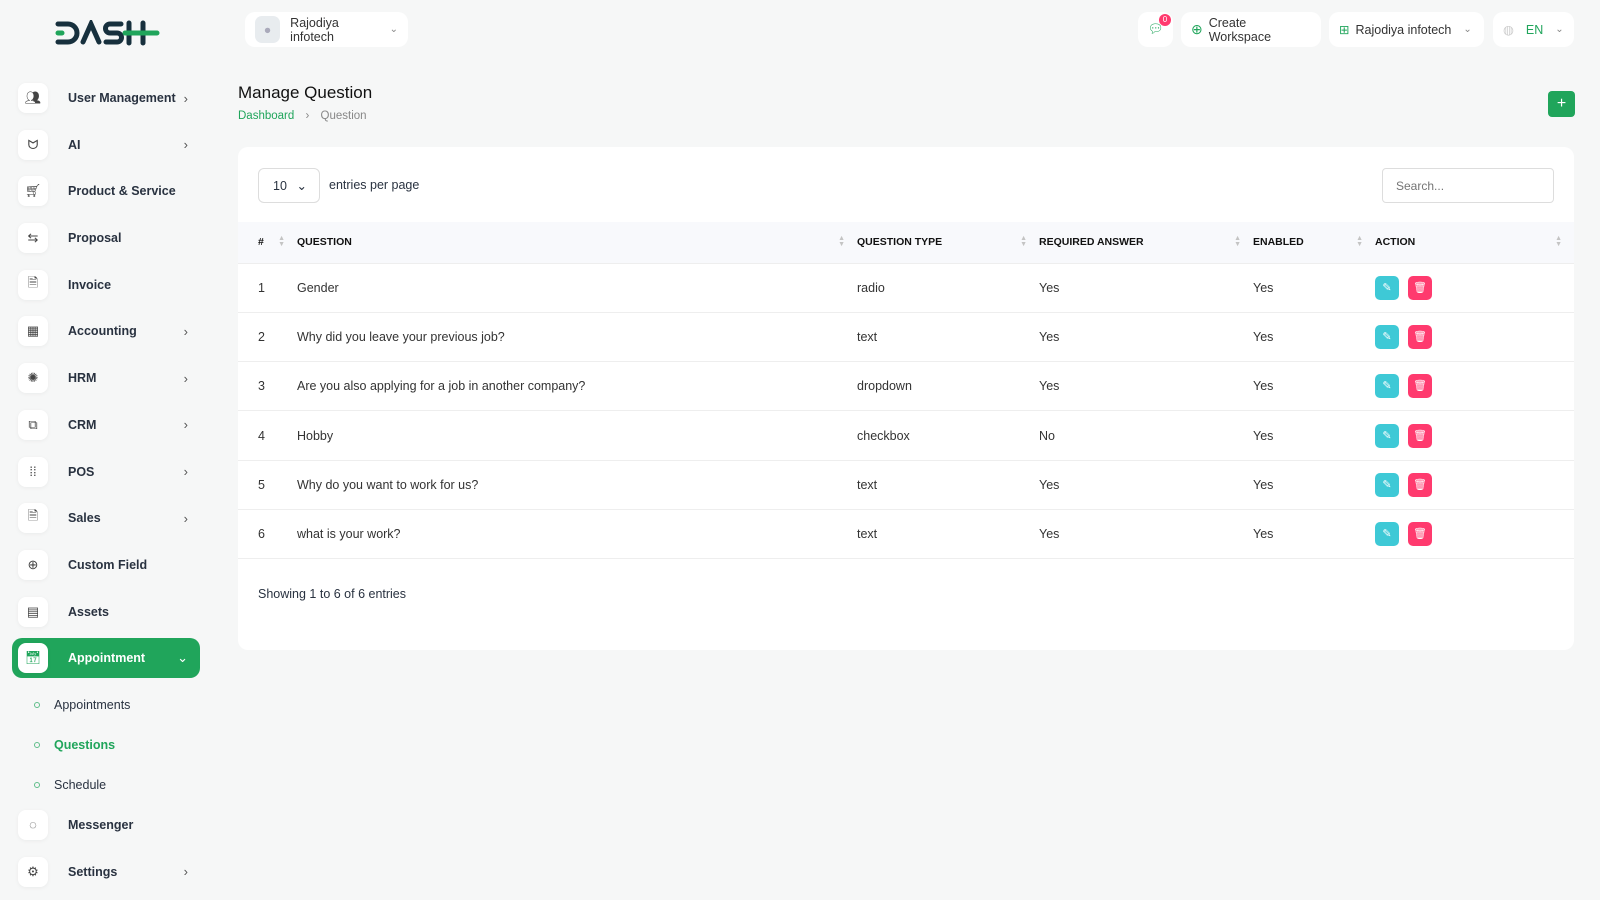  What do you see at coordinates (1251, 29) in the screenshot?
I see `create-workspace-button: ⊕ Create Workspace` at bounding box center [1251, 29].